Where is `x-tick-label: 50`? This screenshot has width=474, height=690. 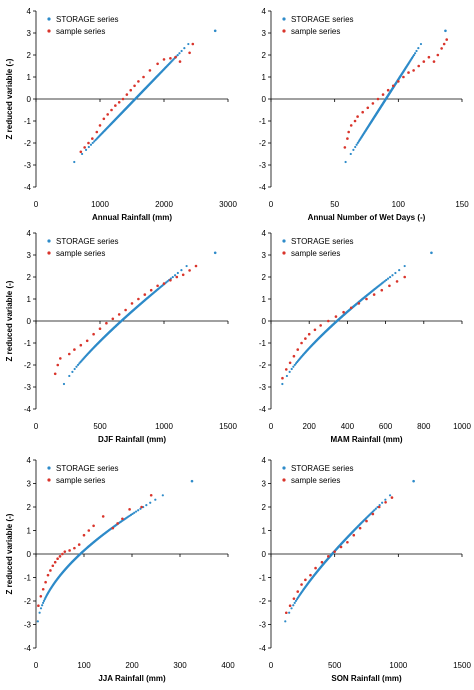 x-tick-label: 50 is located at coordinates (334, 204).